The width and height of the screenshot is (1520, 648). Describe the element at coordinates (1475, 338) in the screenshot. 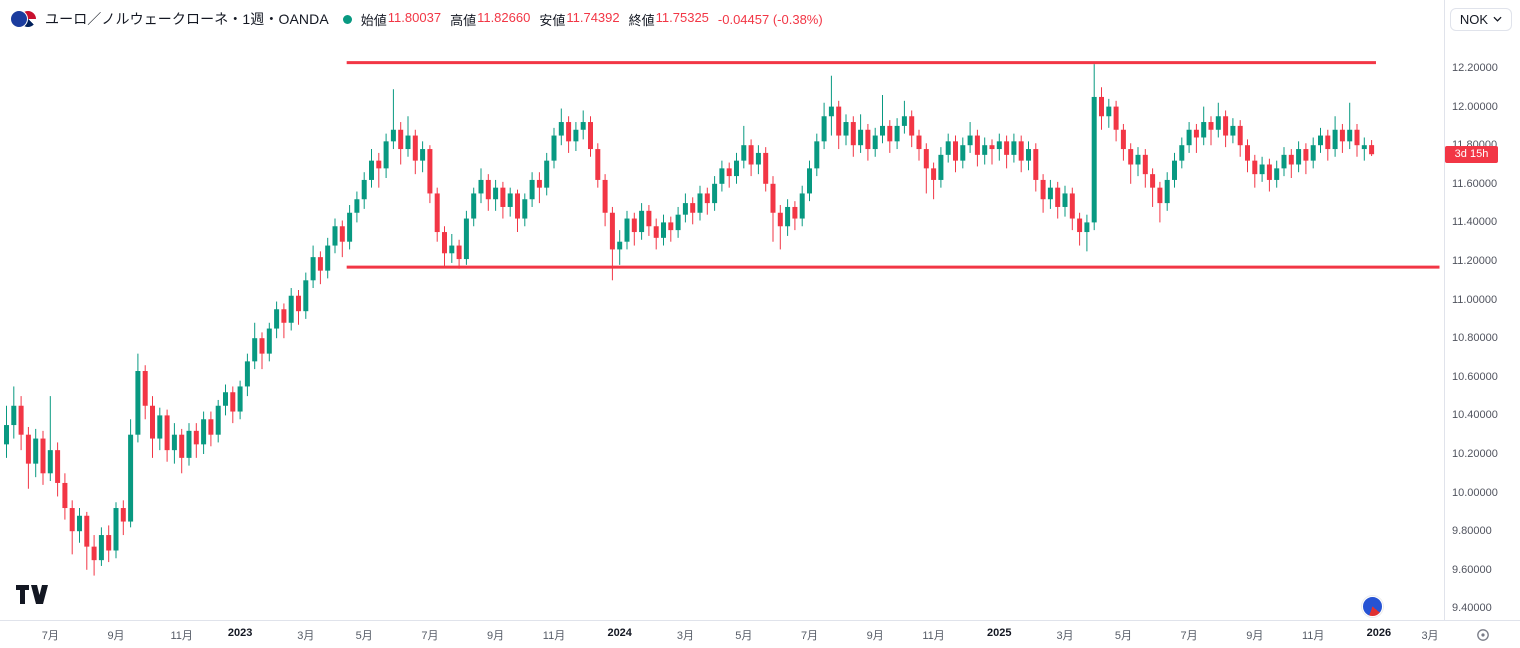

I see `price-axis-label: 10.80000` at that location.